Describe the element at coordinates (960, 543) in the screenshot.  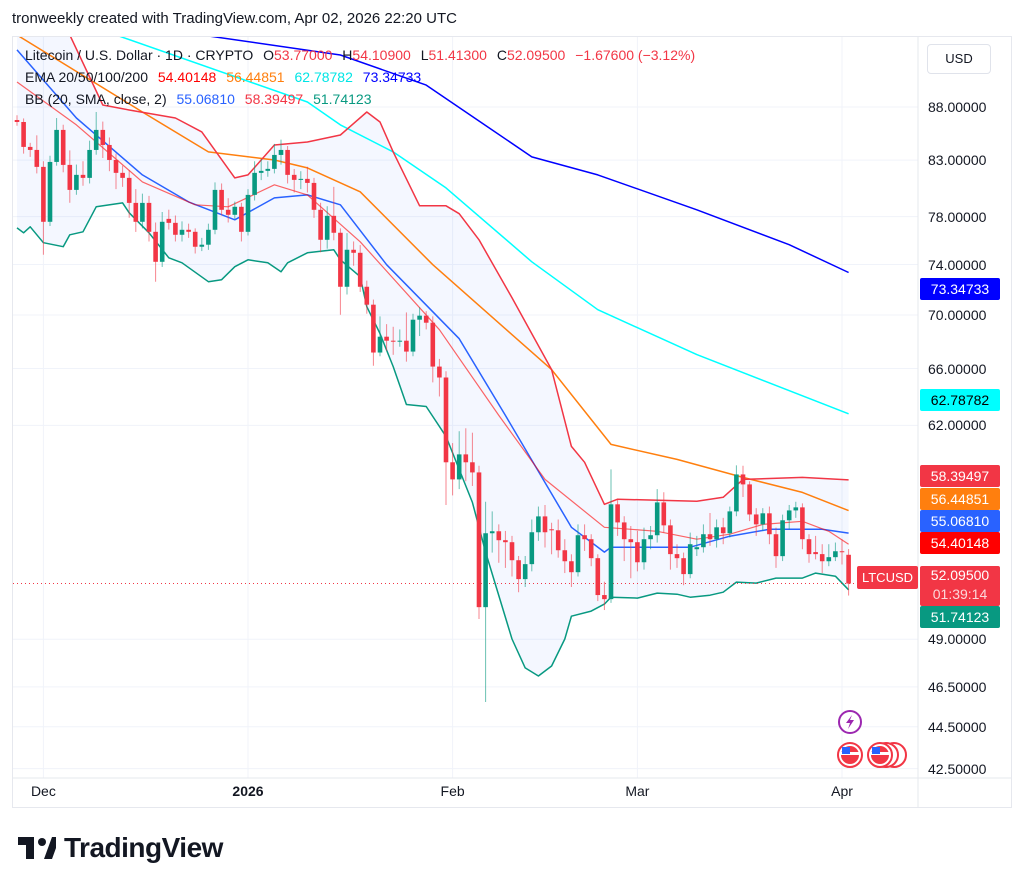
I see `ema20-badge: 54.40148` at that location.